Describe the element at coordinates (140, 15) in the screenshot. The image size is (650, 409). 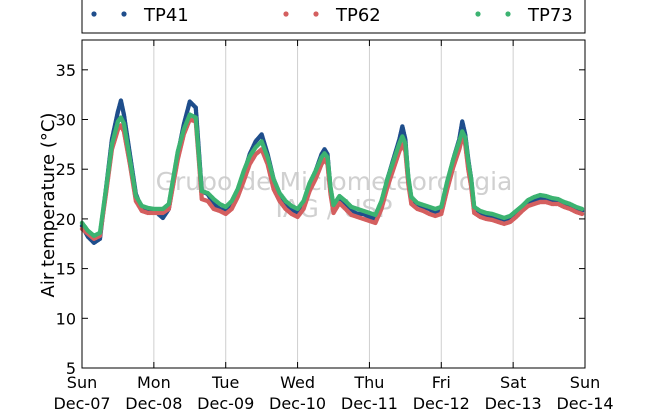
I see `legend-item-TP41: TP41` at that location.